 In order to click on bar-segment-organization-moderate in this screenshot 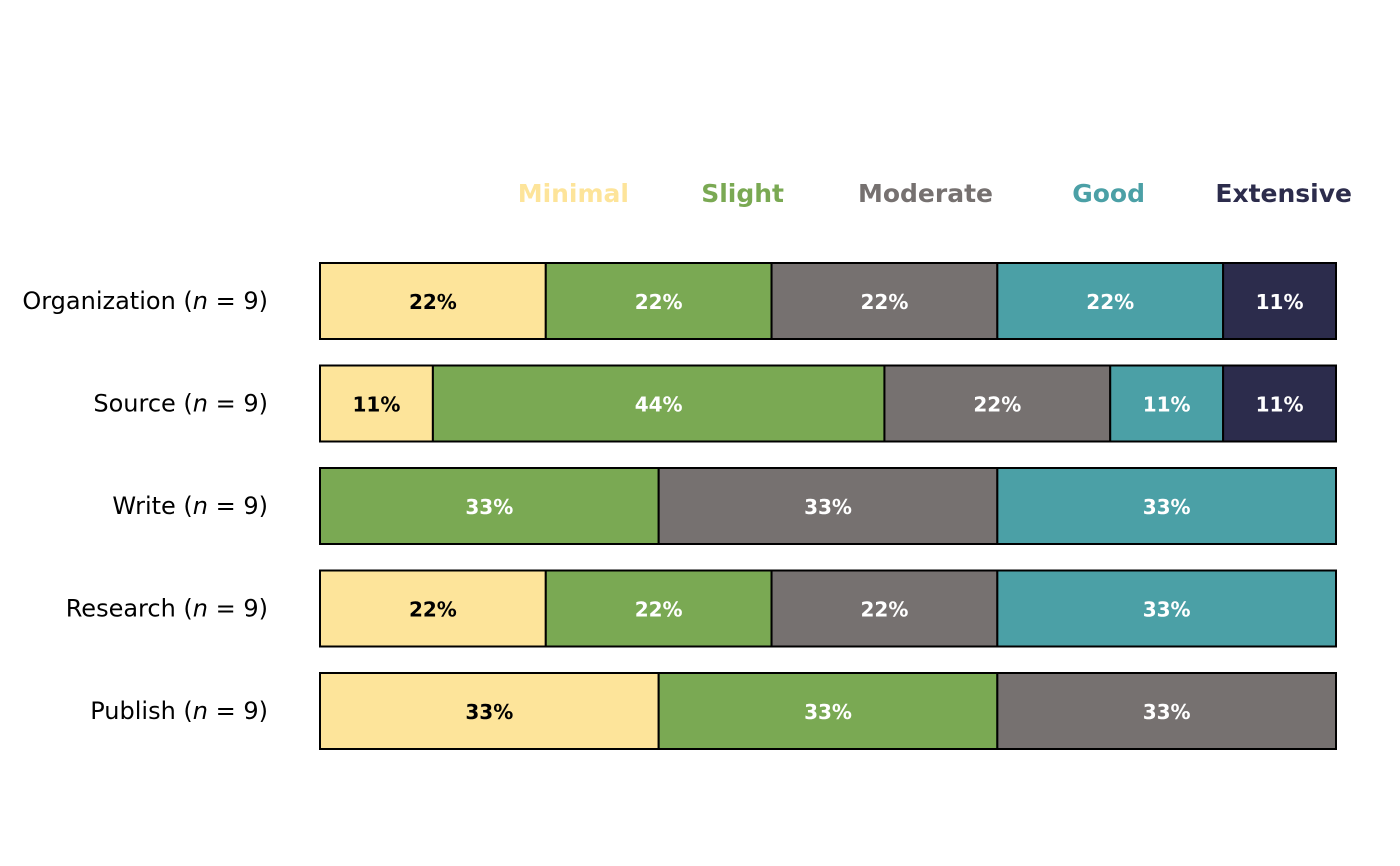, I will do `click(884, 301)`.